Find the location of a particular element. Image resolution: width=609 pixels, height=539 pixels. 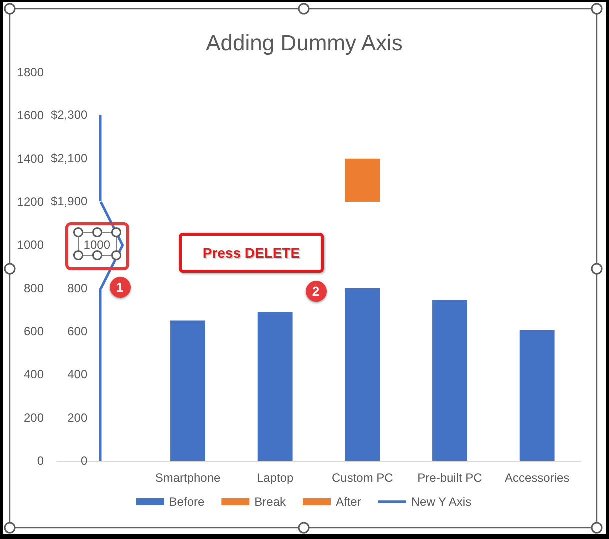

x-tick-label: Pre-built PC is located at coordinates (450, 478).